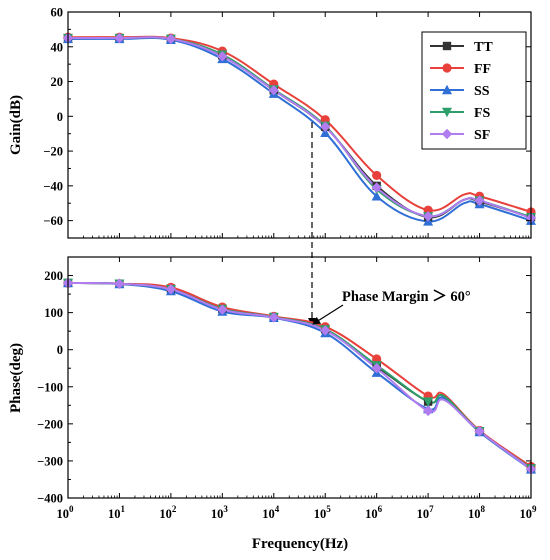 The image size is (550, 560). I want to click on xtick-label: 10⁸, so click(477, 512).